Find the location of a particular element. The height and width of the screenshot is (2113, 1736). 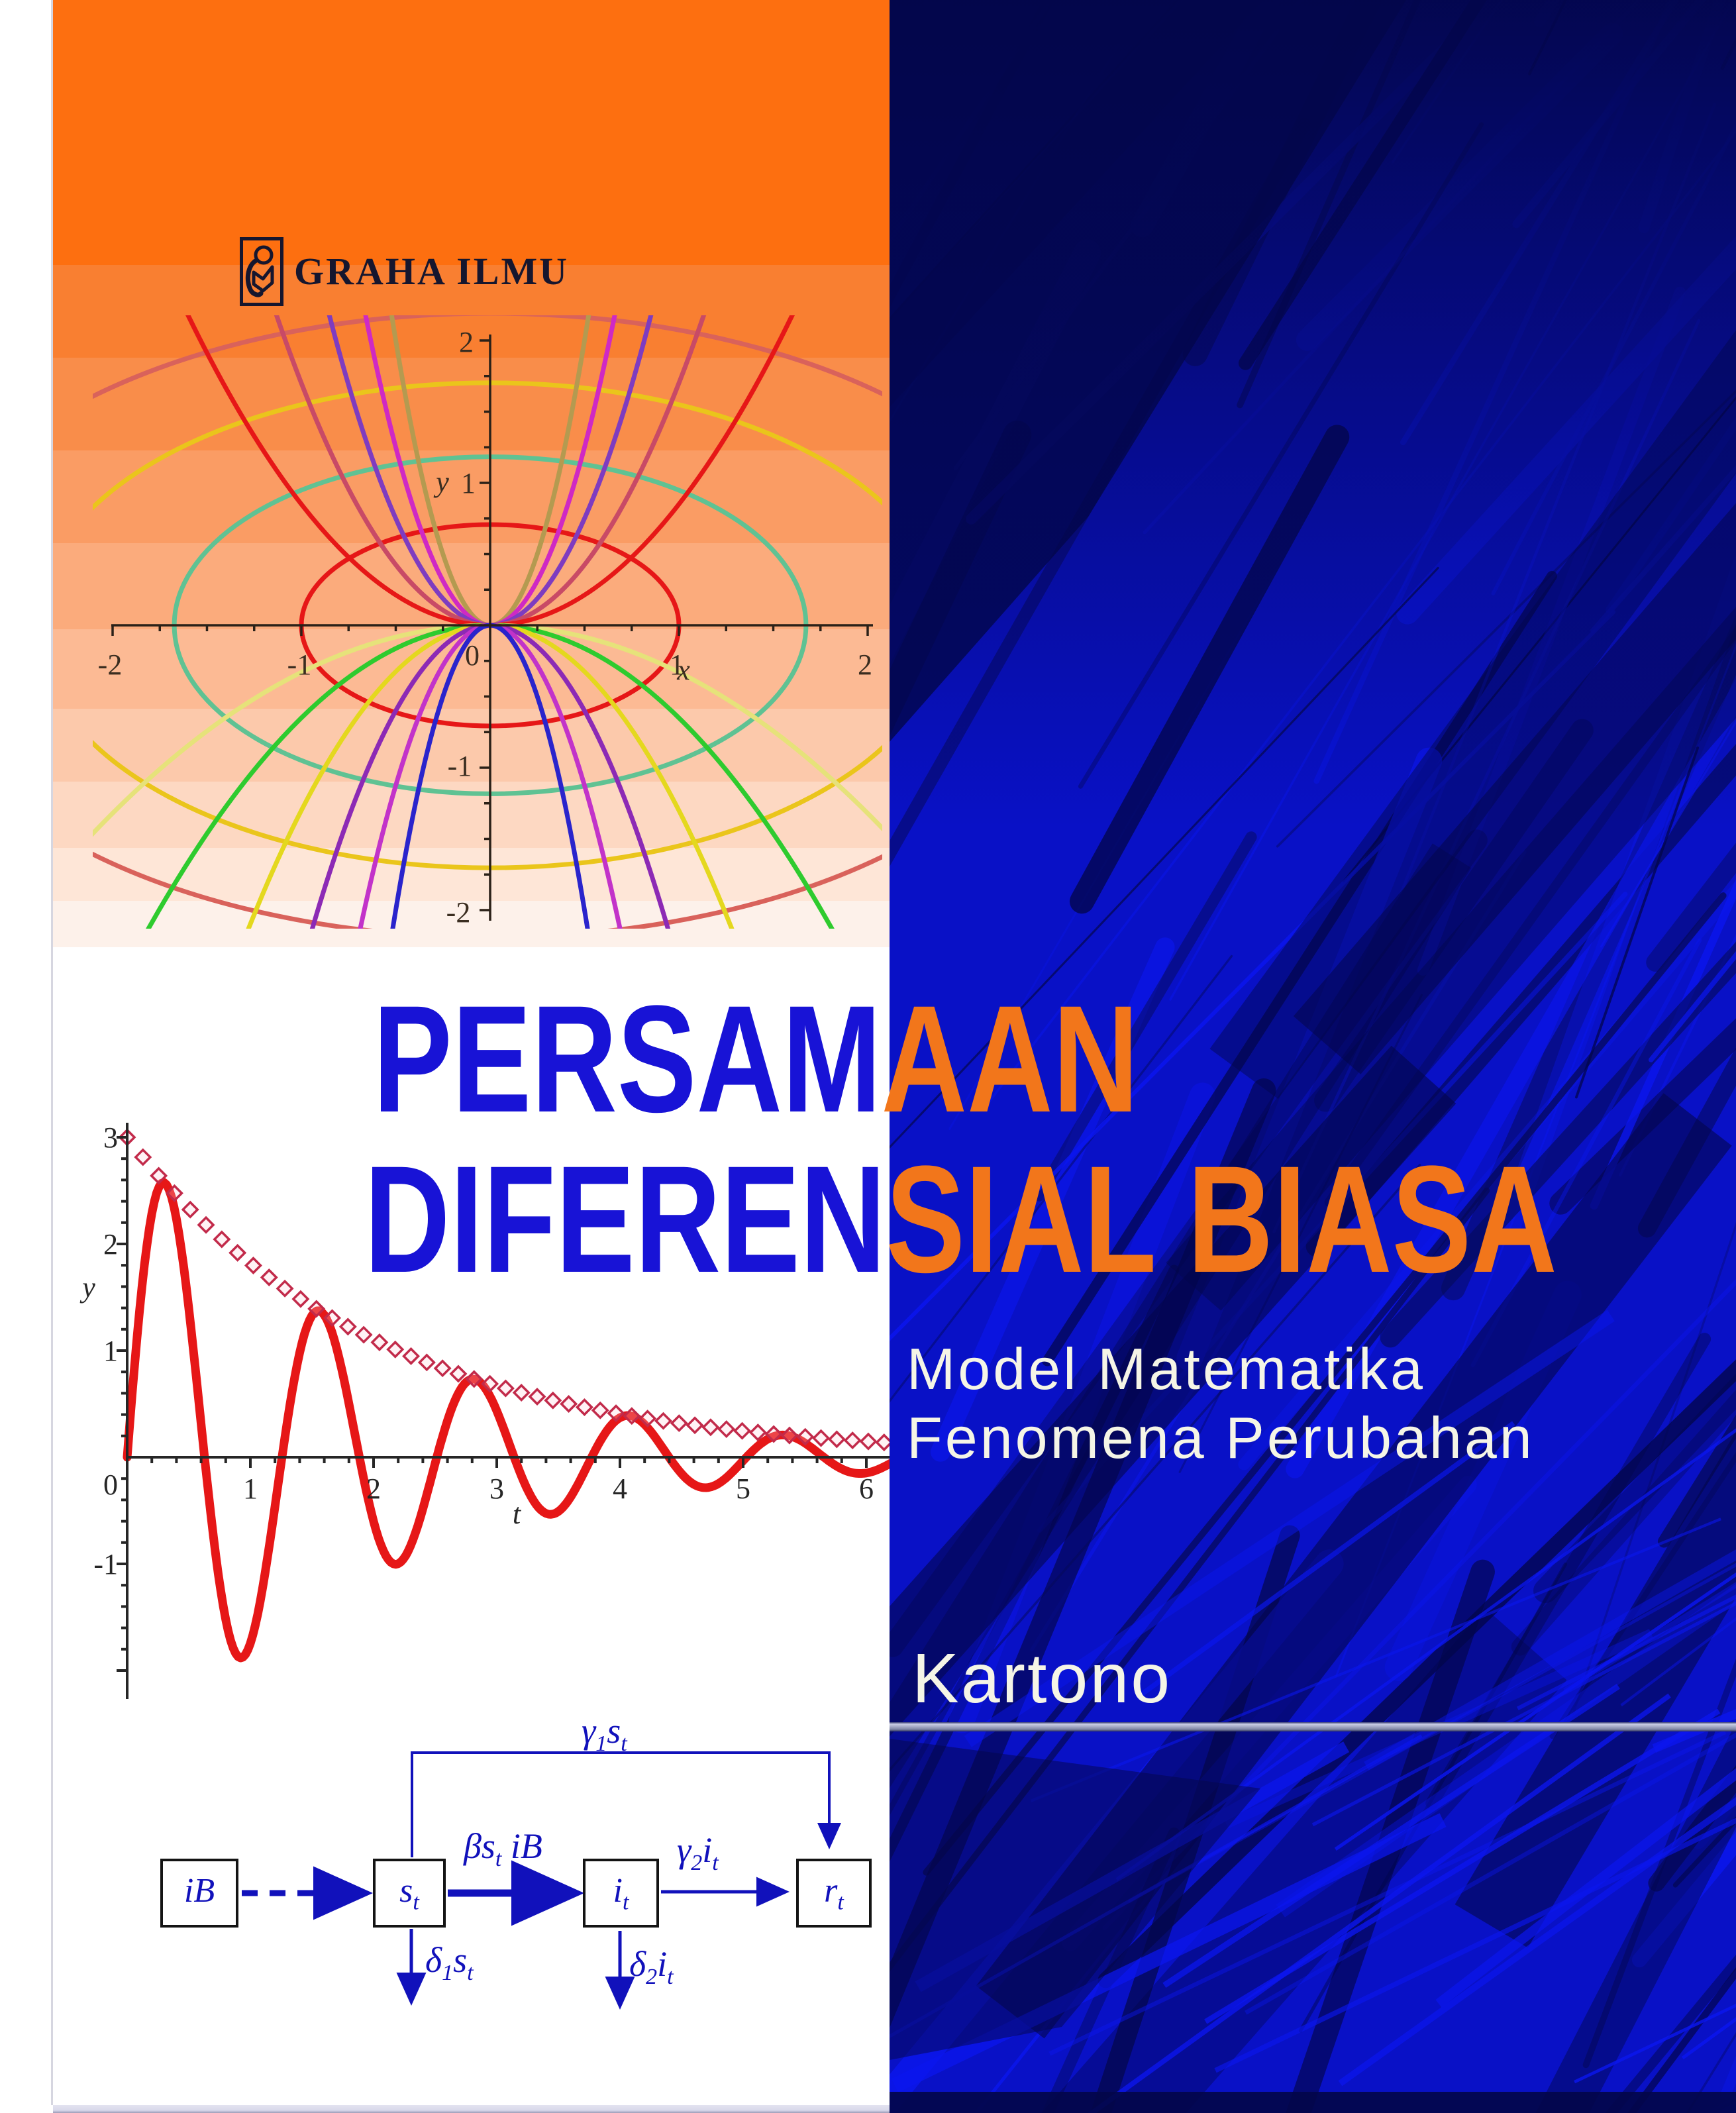

flow-label-gamma2: γ2it is located at coordinates (698, 1852).